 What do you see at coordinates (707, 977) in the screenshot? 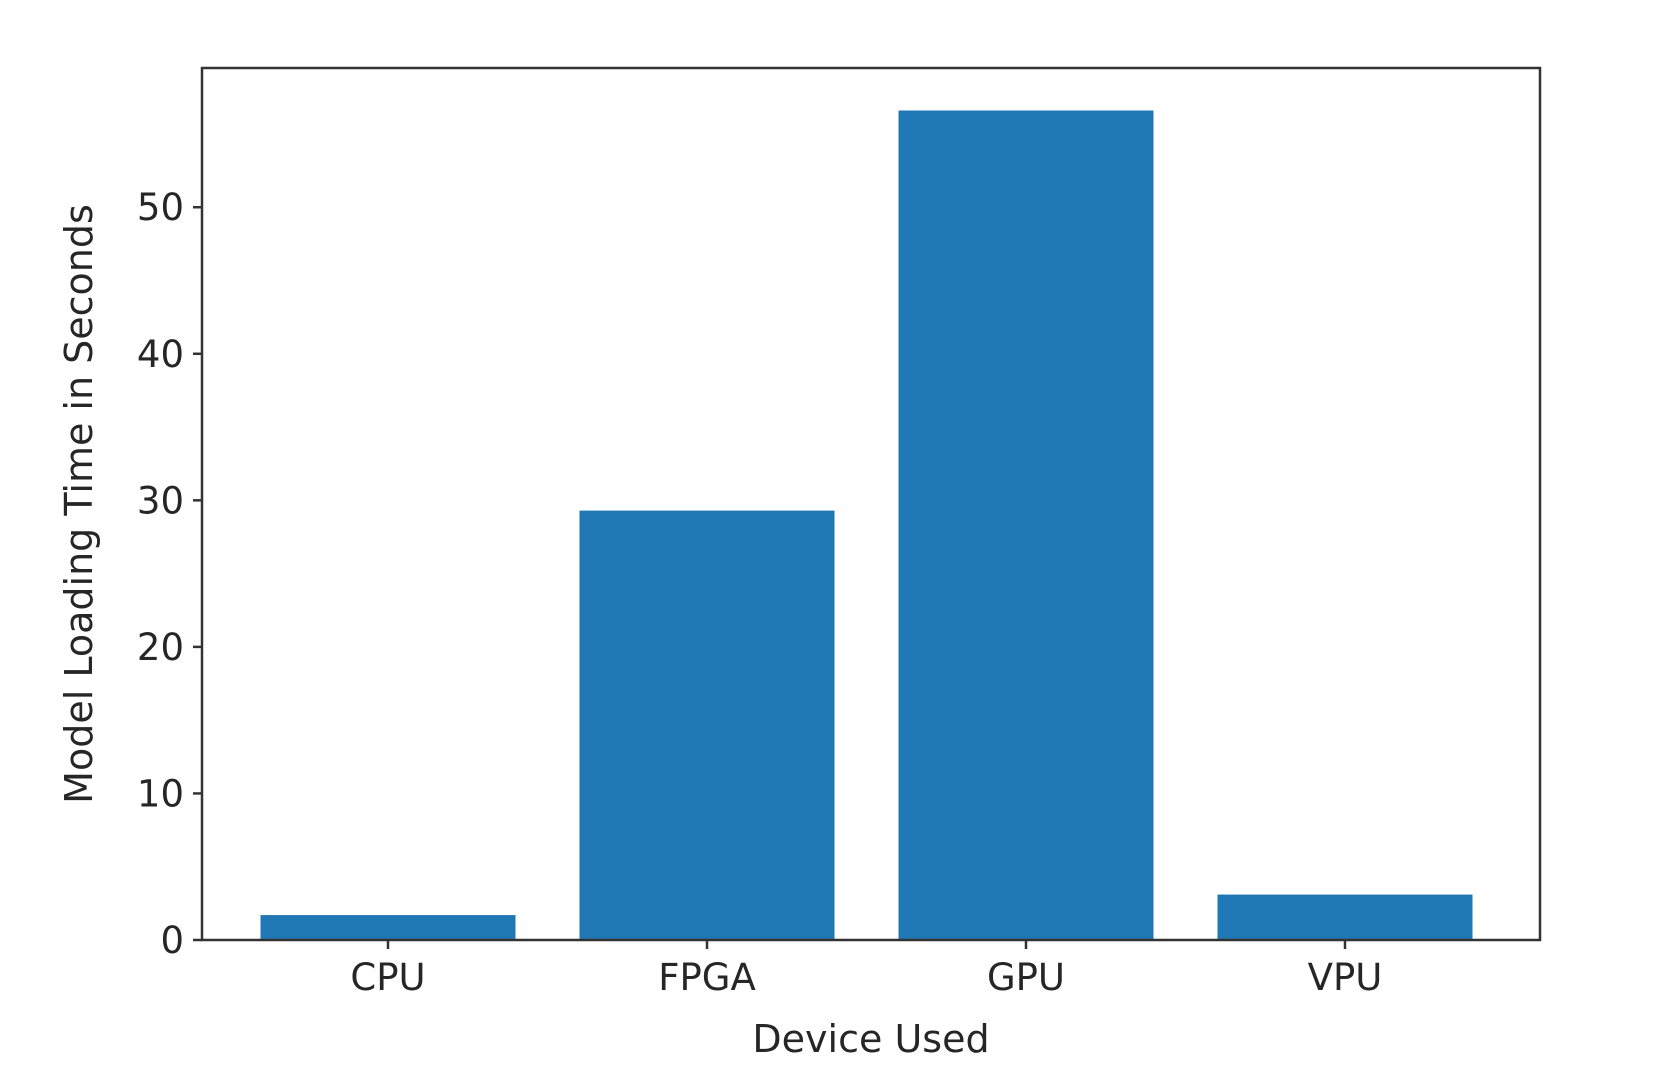
I see `x-tick-label: FPGA` at bounding box center [707, 977].